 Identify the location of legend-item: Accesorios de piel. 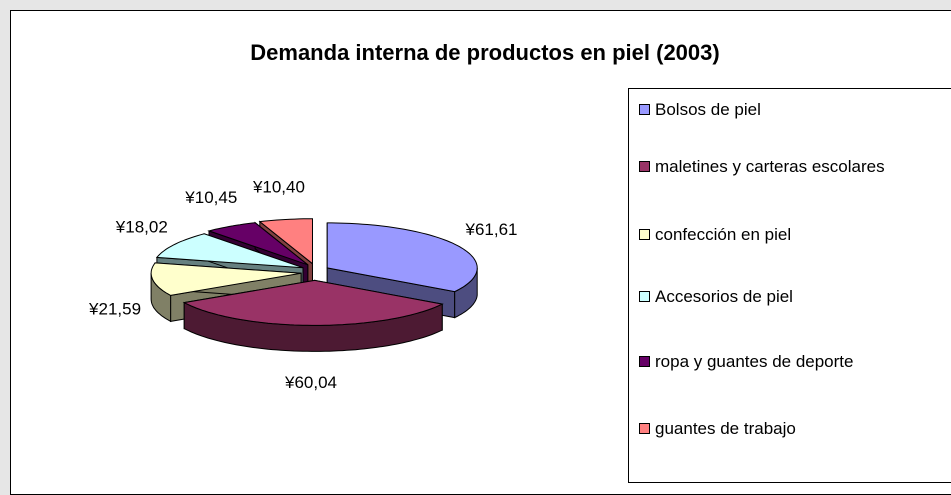
(794, 297).